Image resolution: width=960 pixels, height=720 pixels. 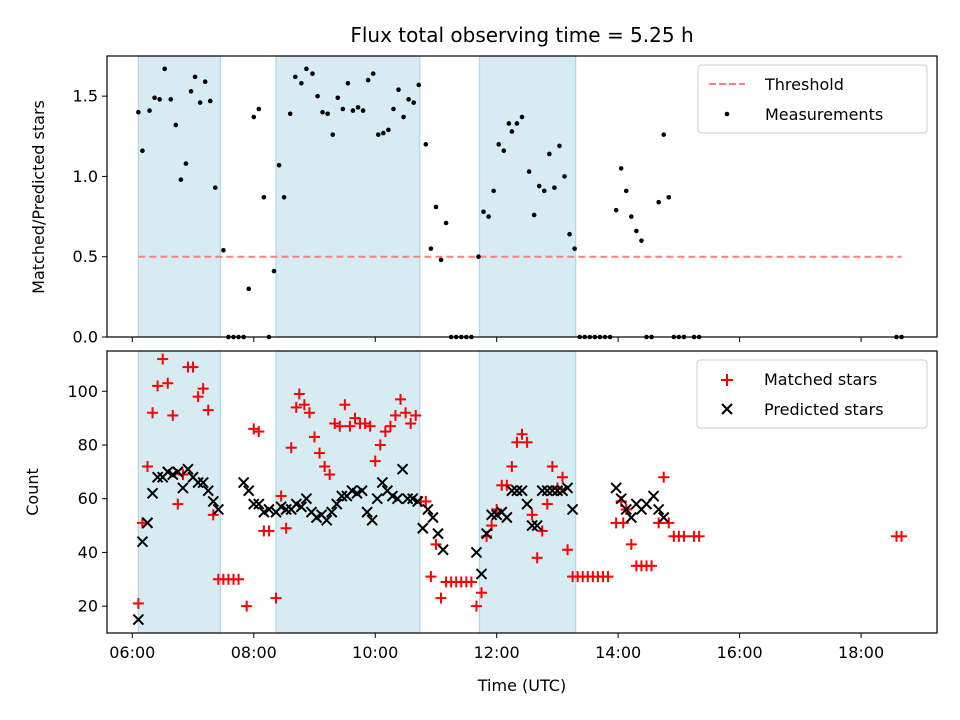 What do you see at coordinates (85, 337) in the screenshot?
I see `y-tick-label: 0.0` at bounding box center [85, 337].